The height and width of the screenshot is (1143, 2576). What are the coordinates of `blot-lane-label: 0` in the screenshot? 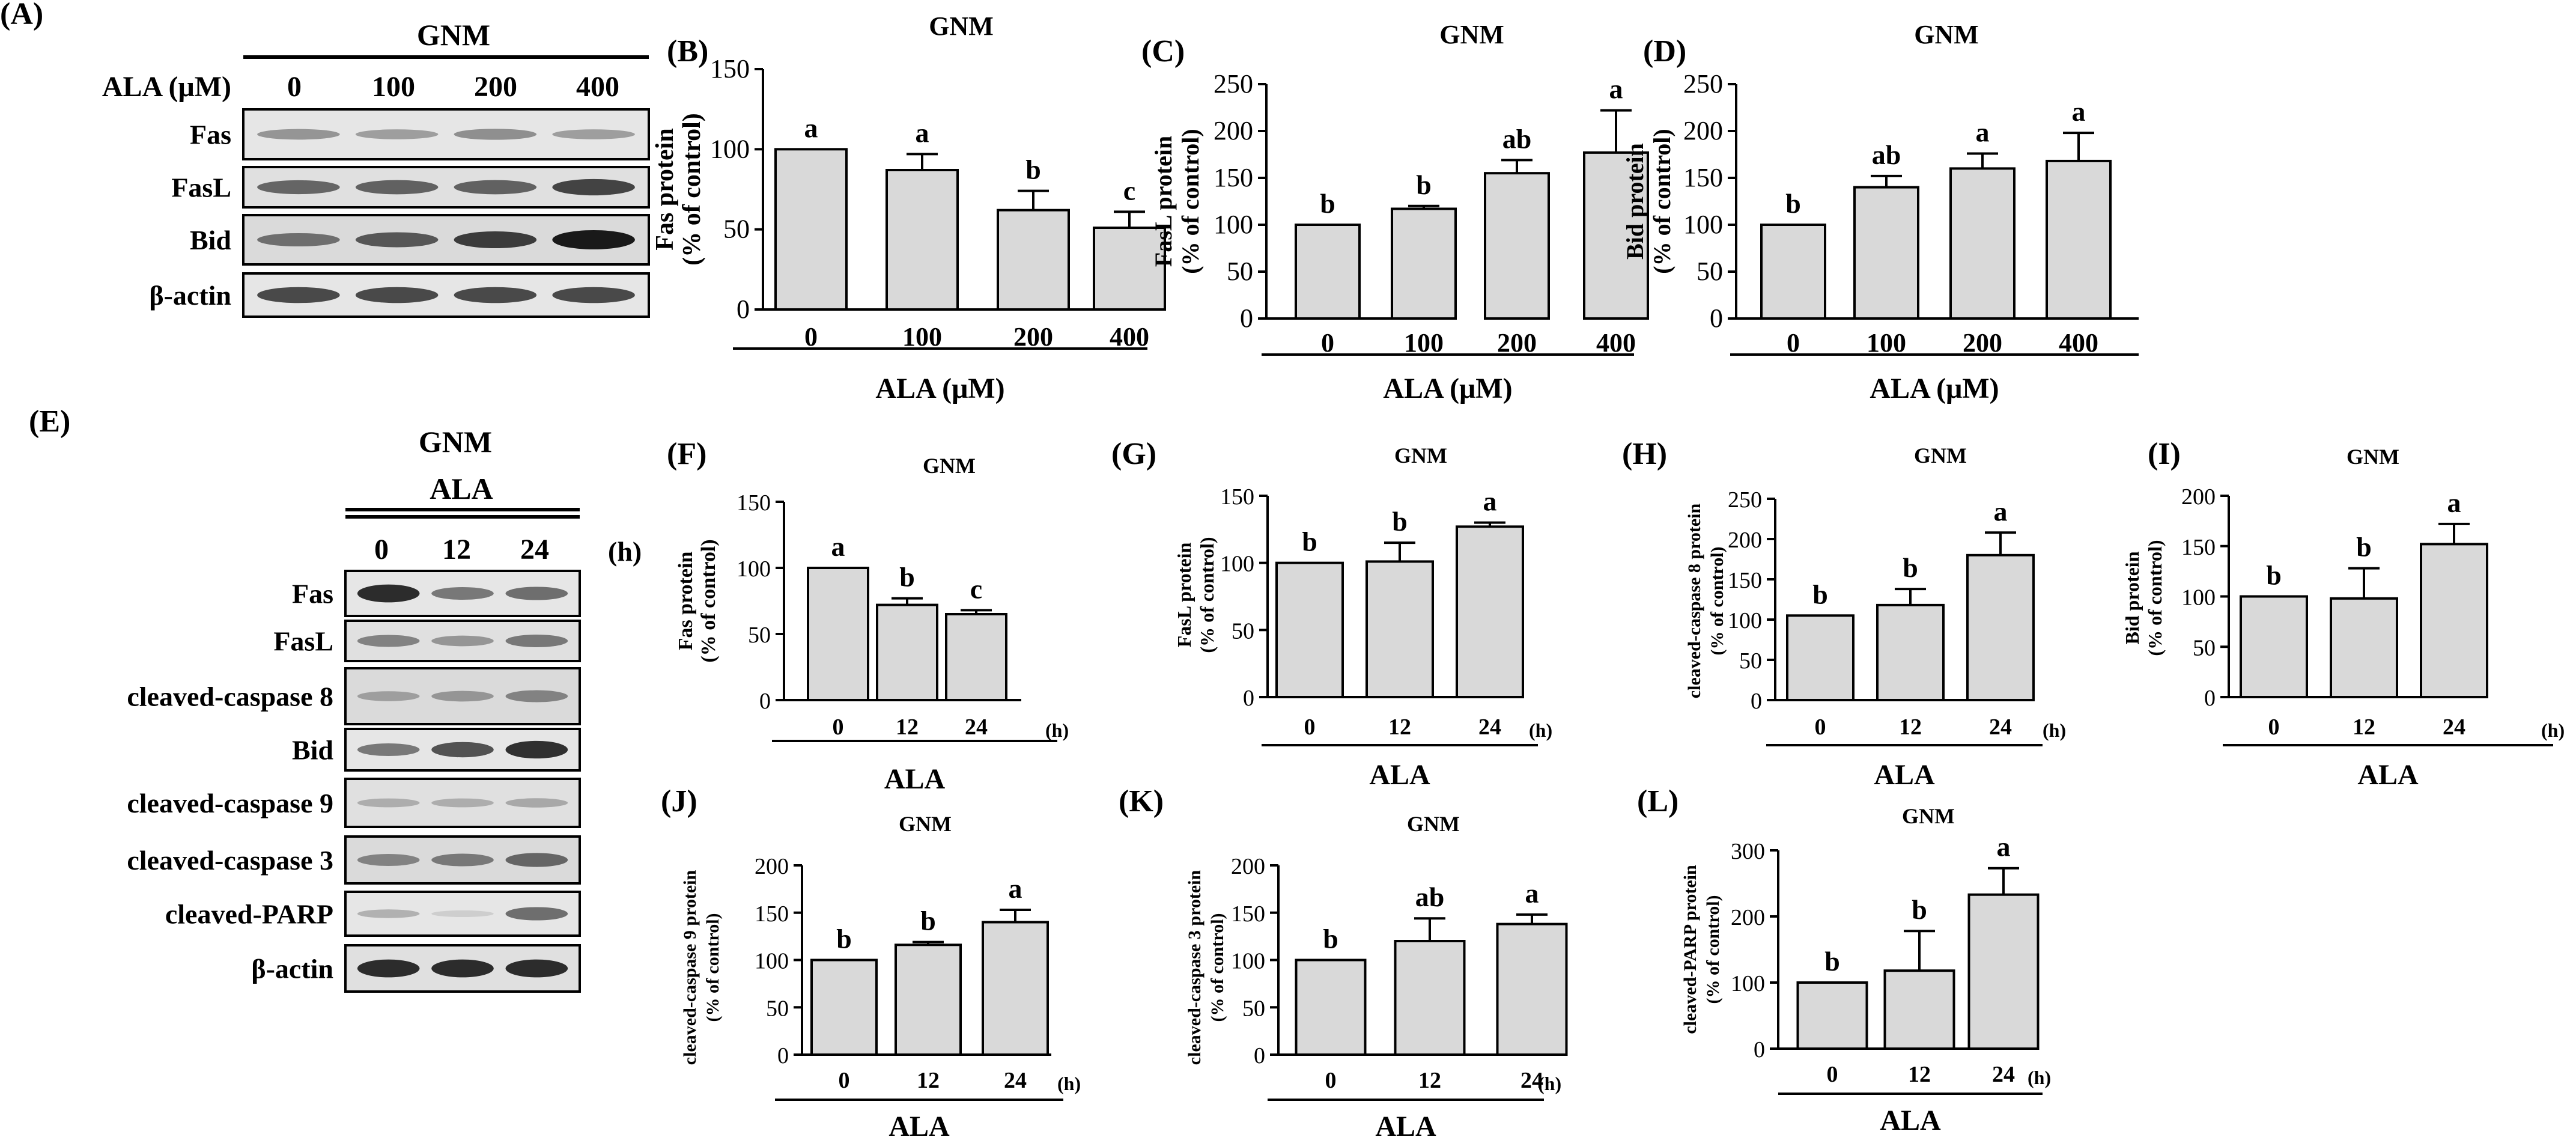 It's located at (382, 549).